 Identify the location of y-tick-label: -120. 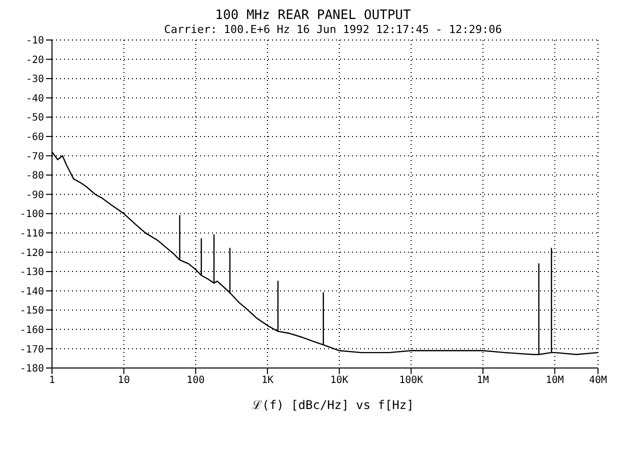
(32, 253).